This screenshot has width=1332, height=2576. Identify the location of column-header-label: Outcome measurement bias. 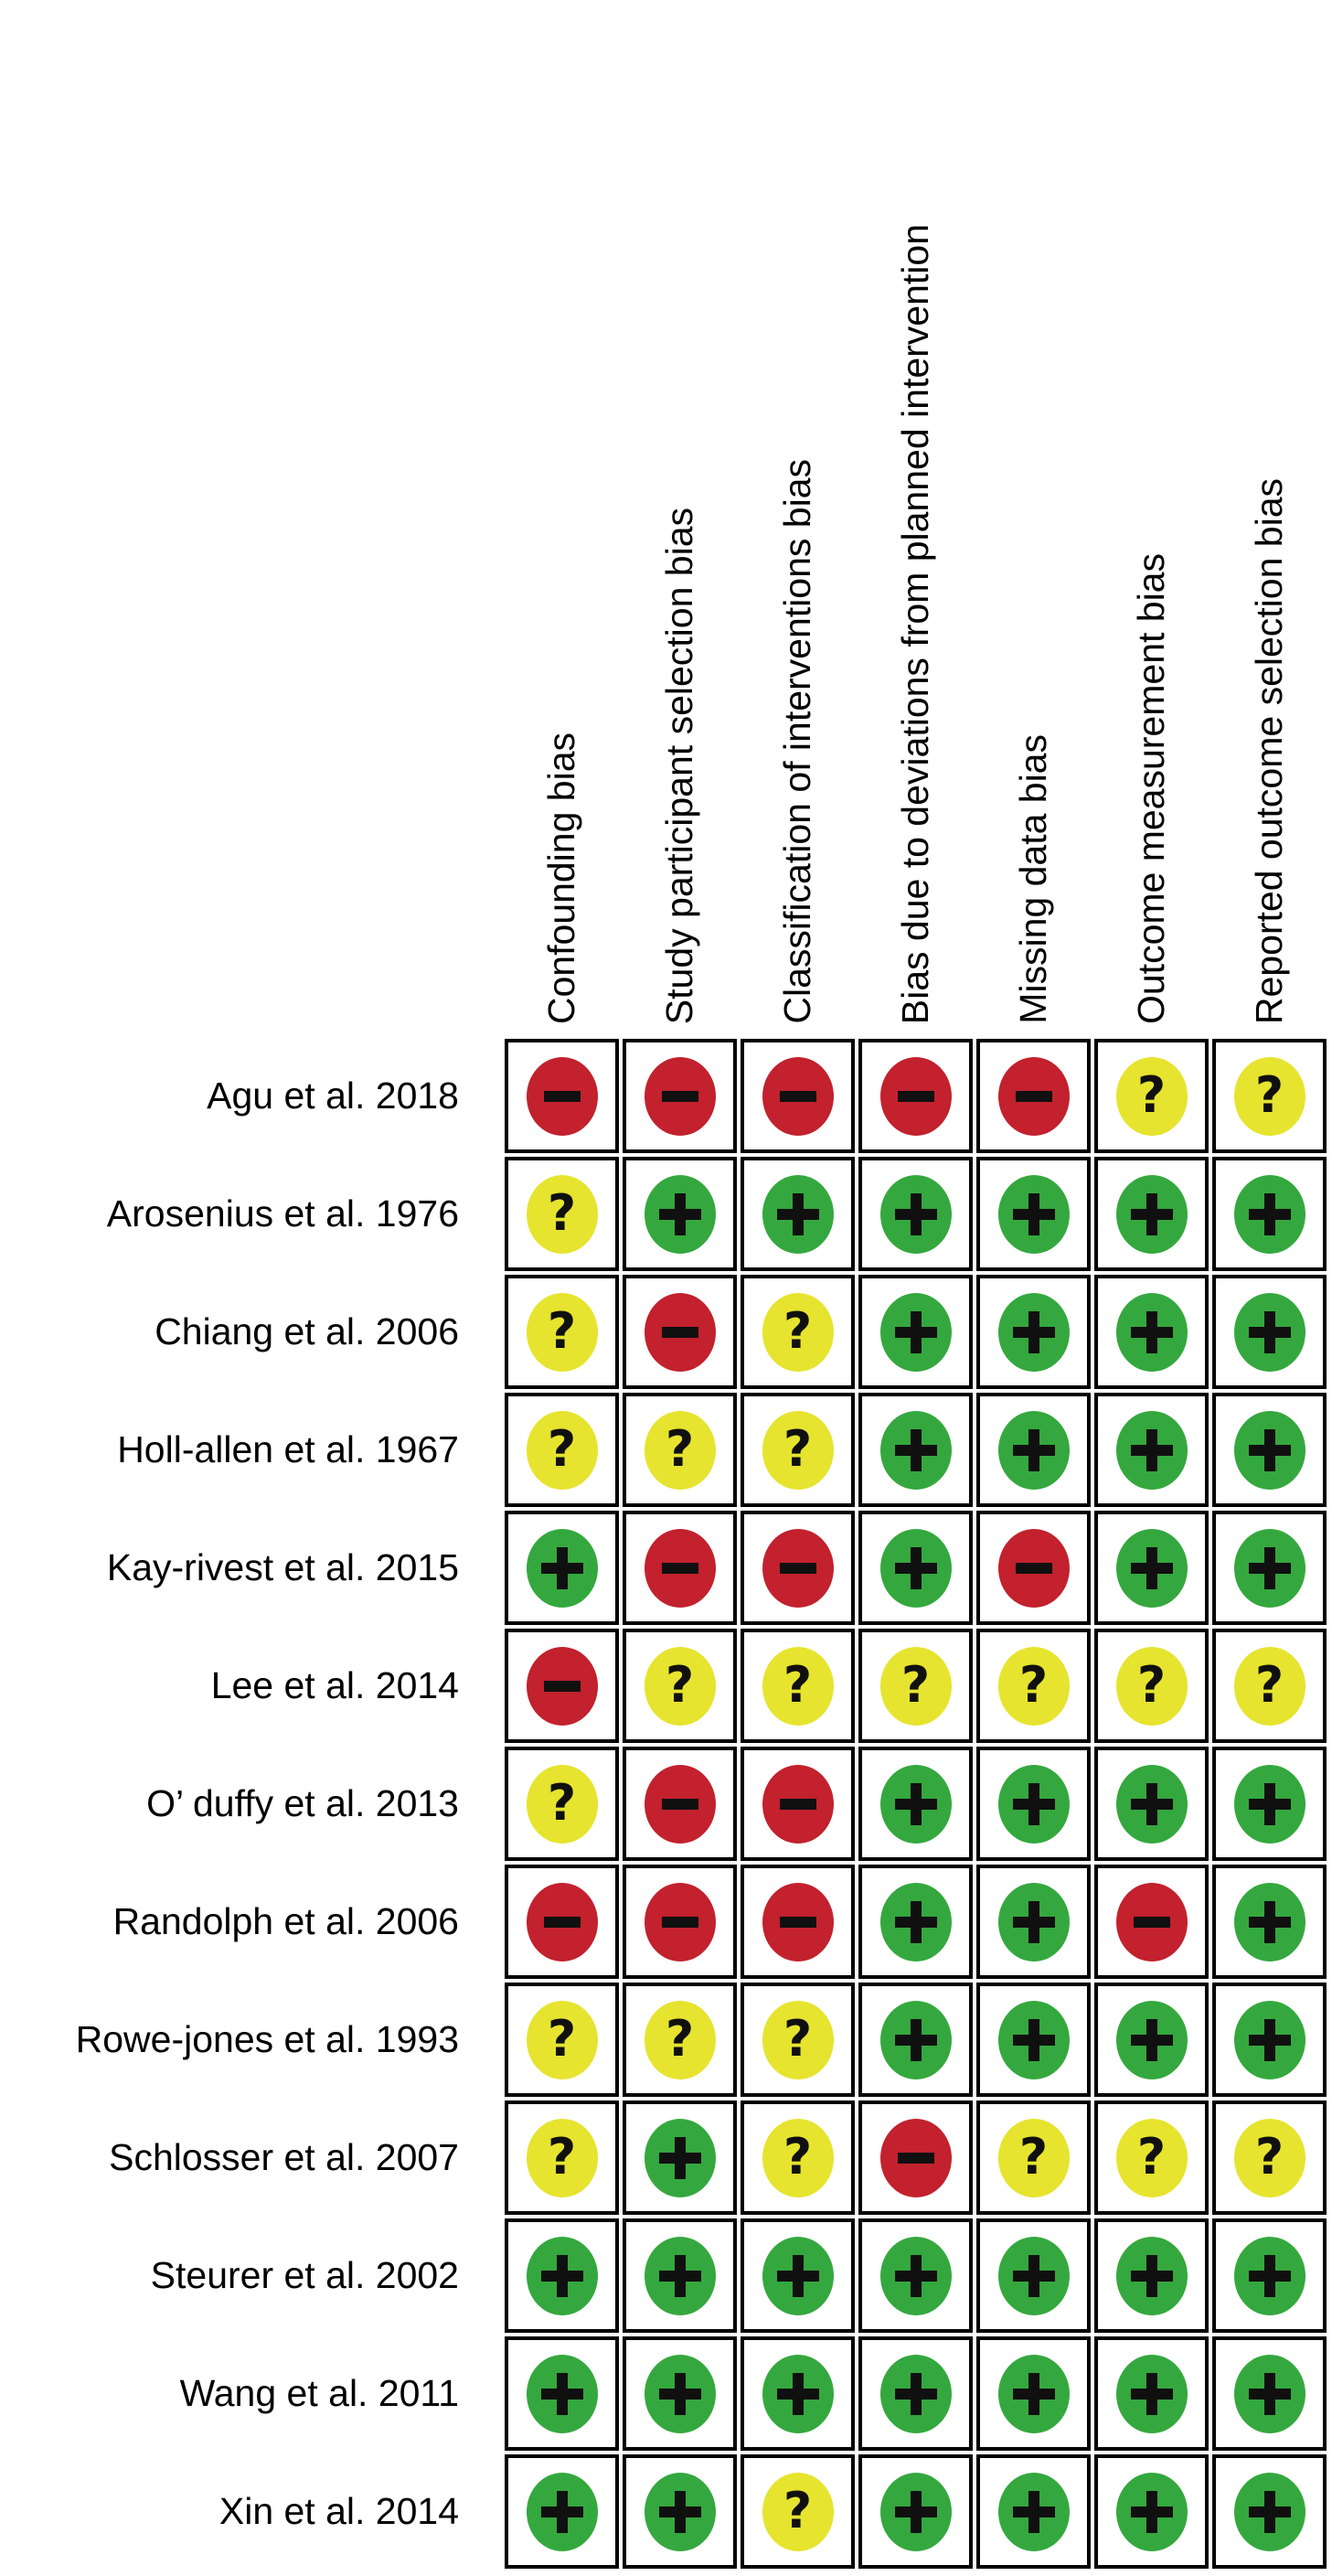
(1150, 788).